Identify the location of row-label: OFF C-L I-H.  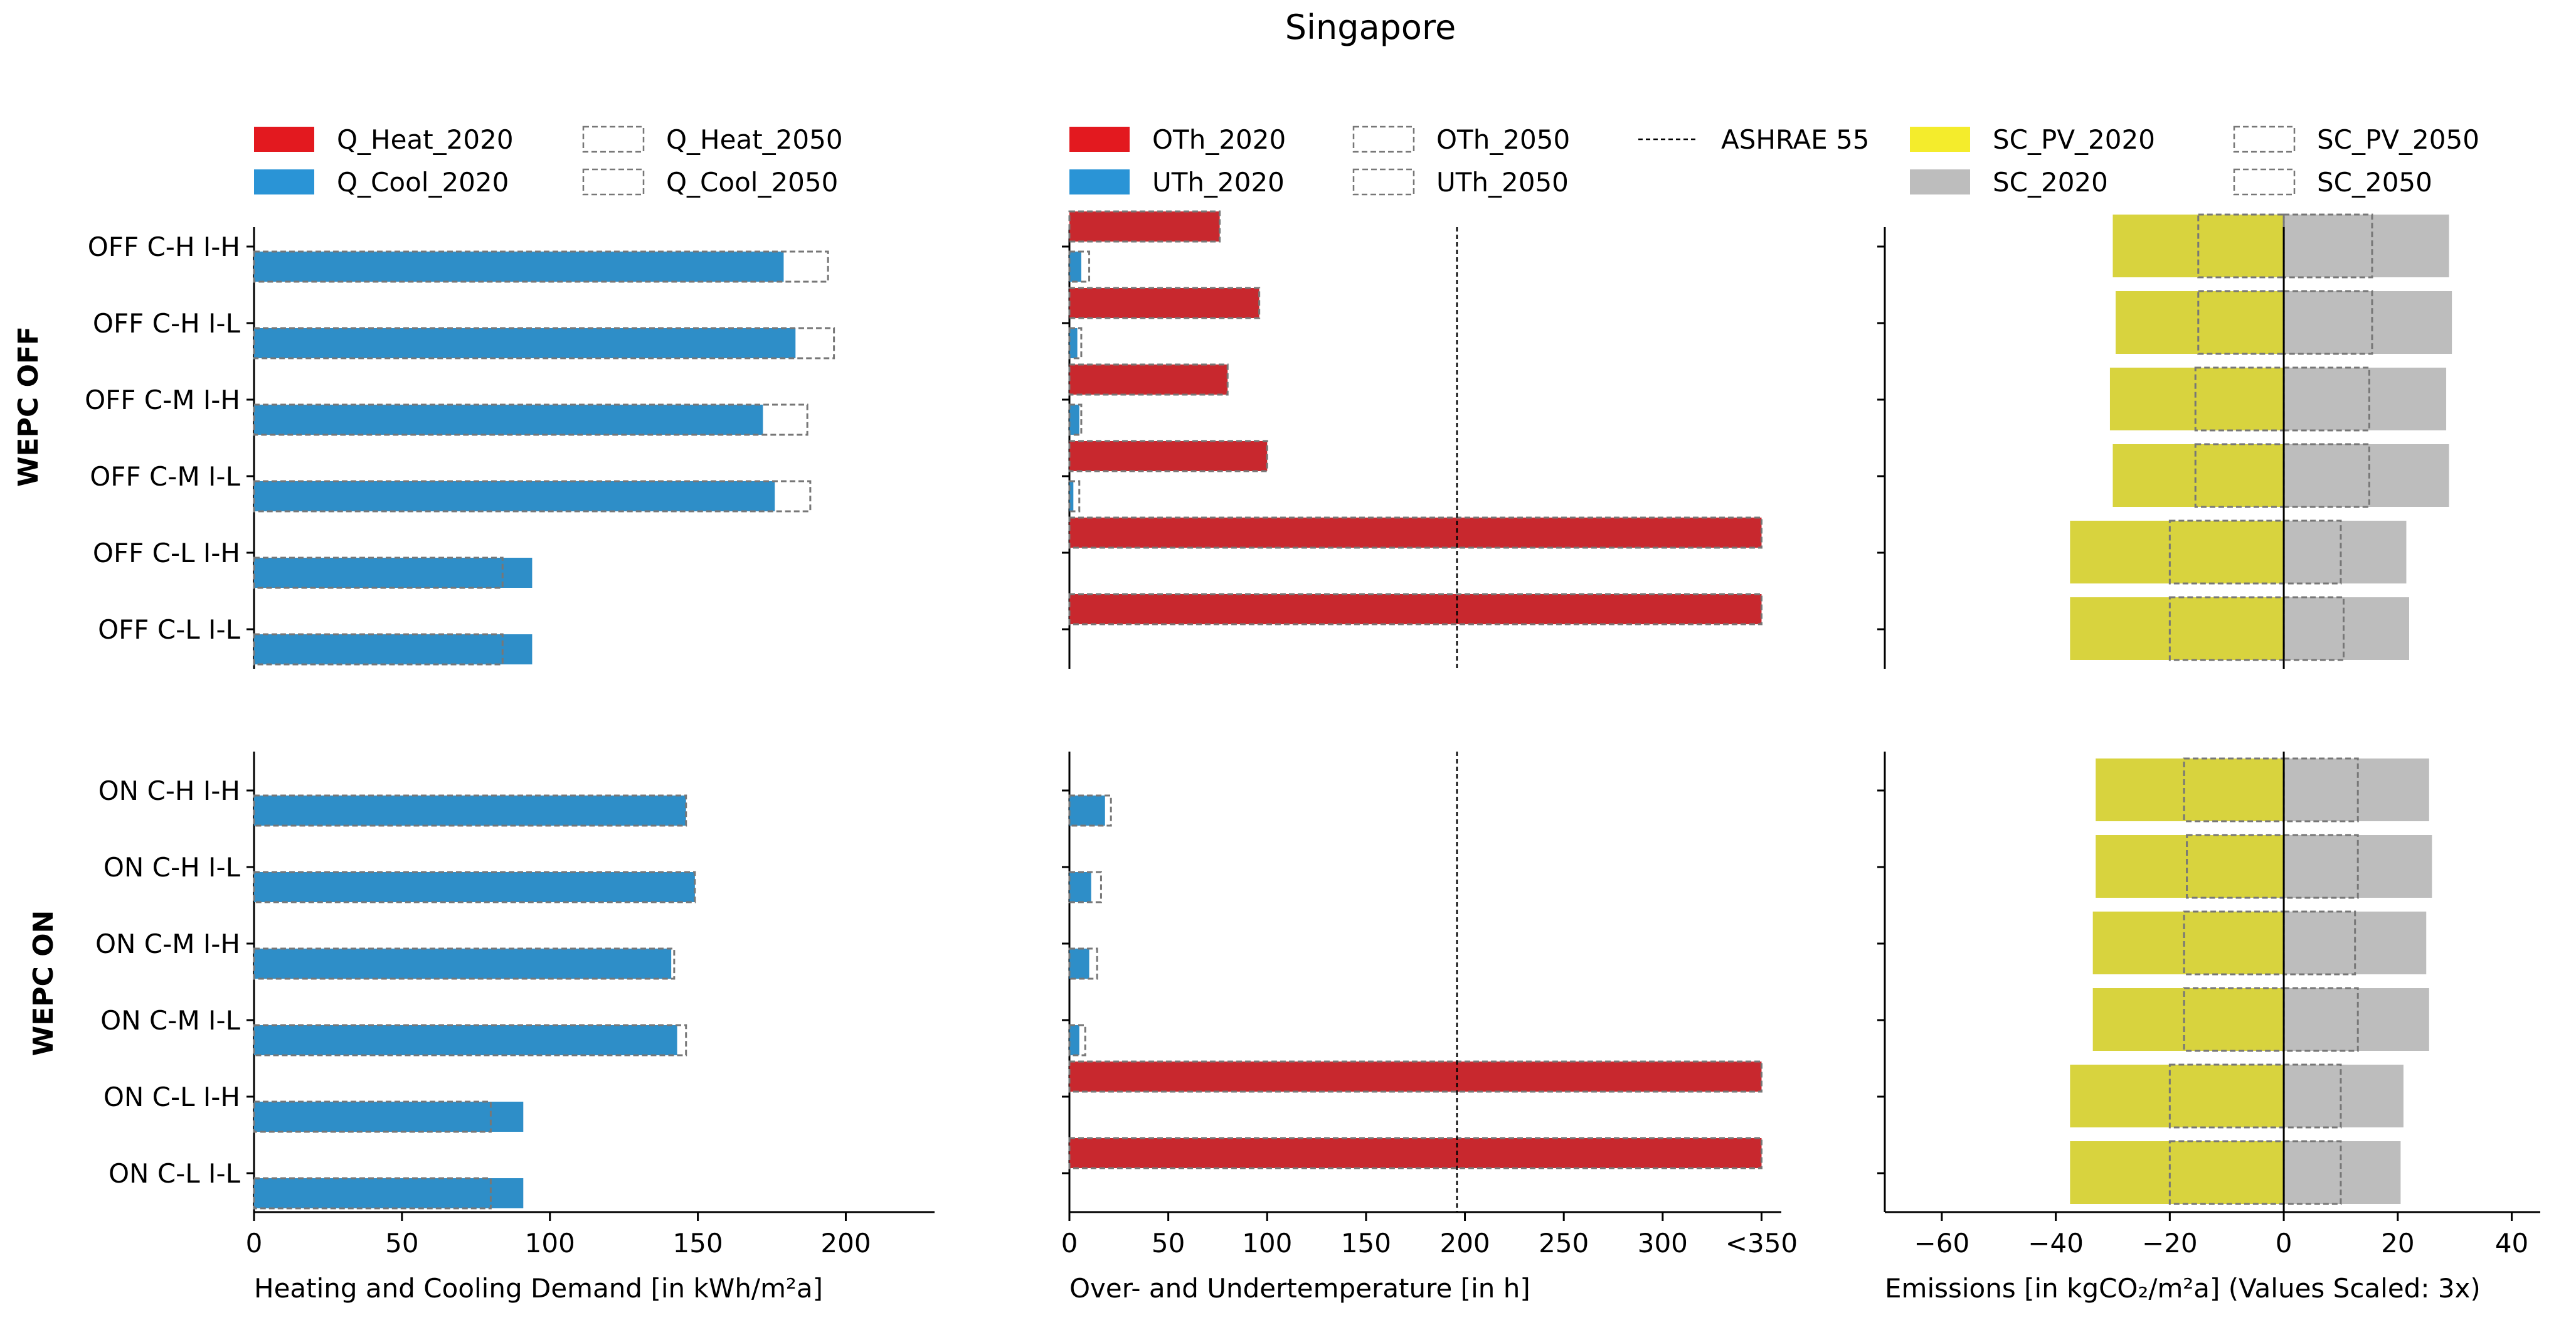
(166, 553).